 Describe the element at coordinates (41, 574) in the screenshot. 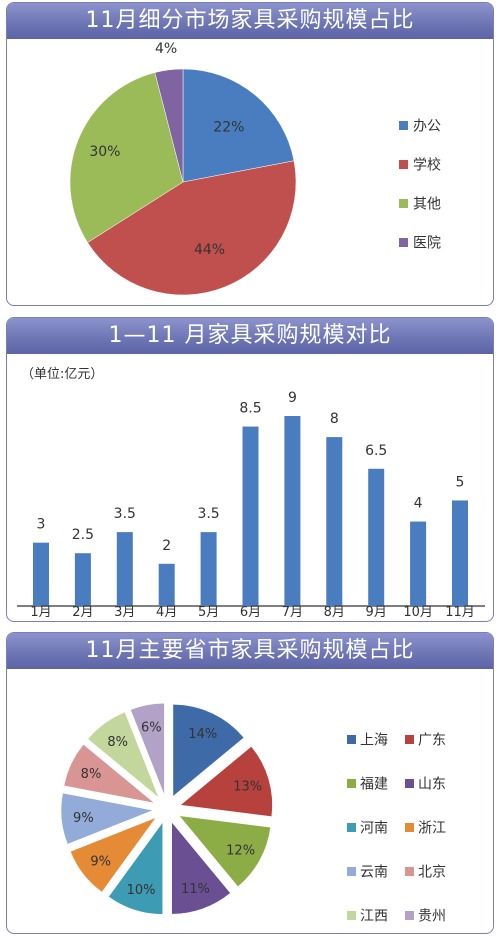

I see `bar-1月` at that location.